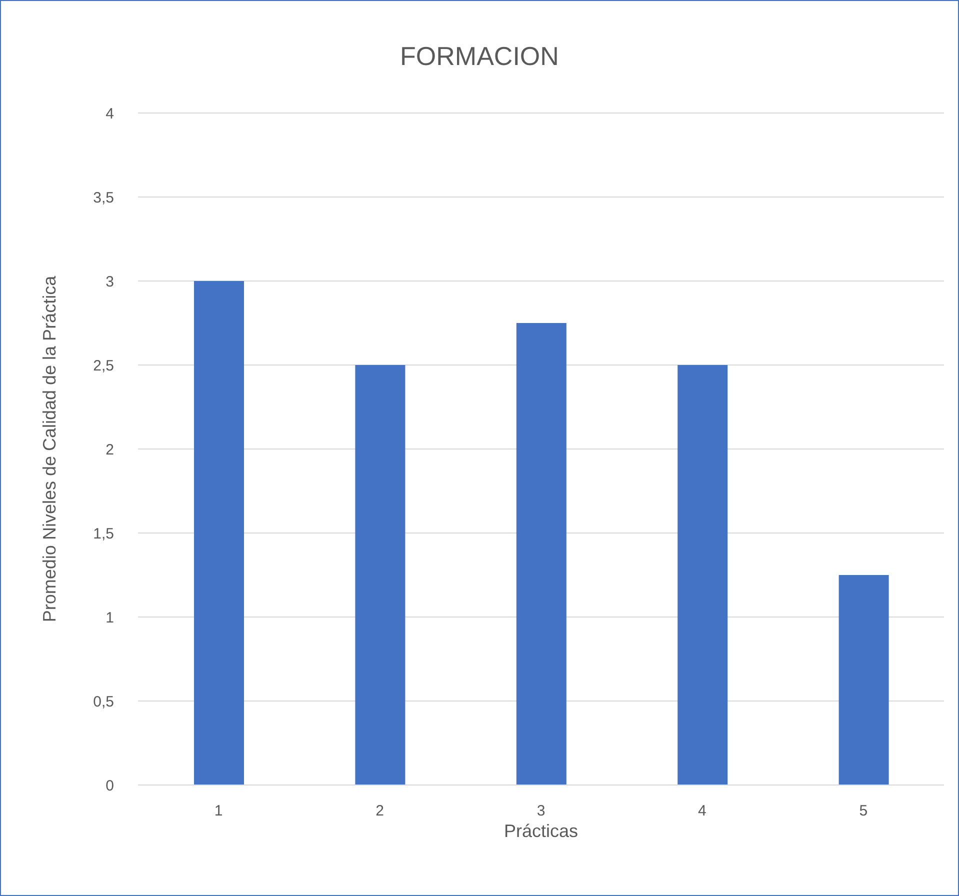 The image size is (959, 896). Describe the element at coordinates (218, 811) in the screenshot. I see `x-tick-label: 1` at that location.